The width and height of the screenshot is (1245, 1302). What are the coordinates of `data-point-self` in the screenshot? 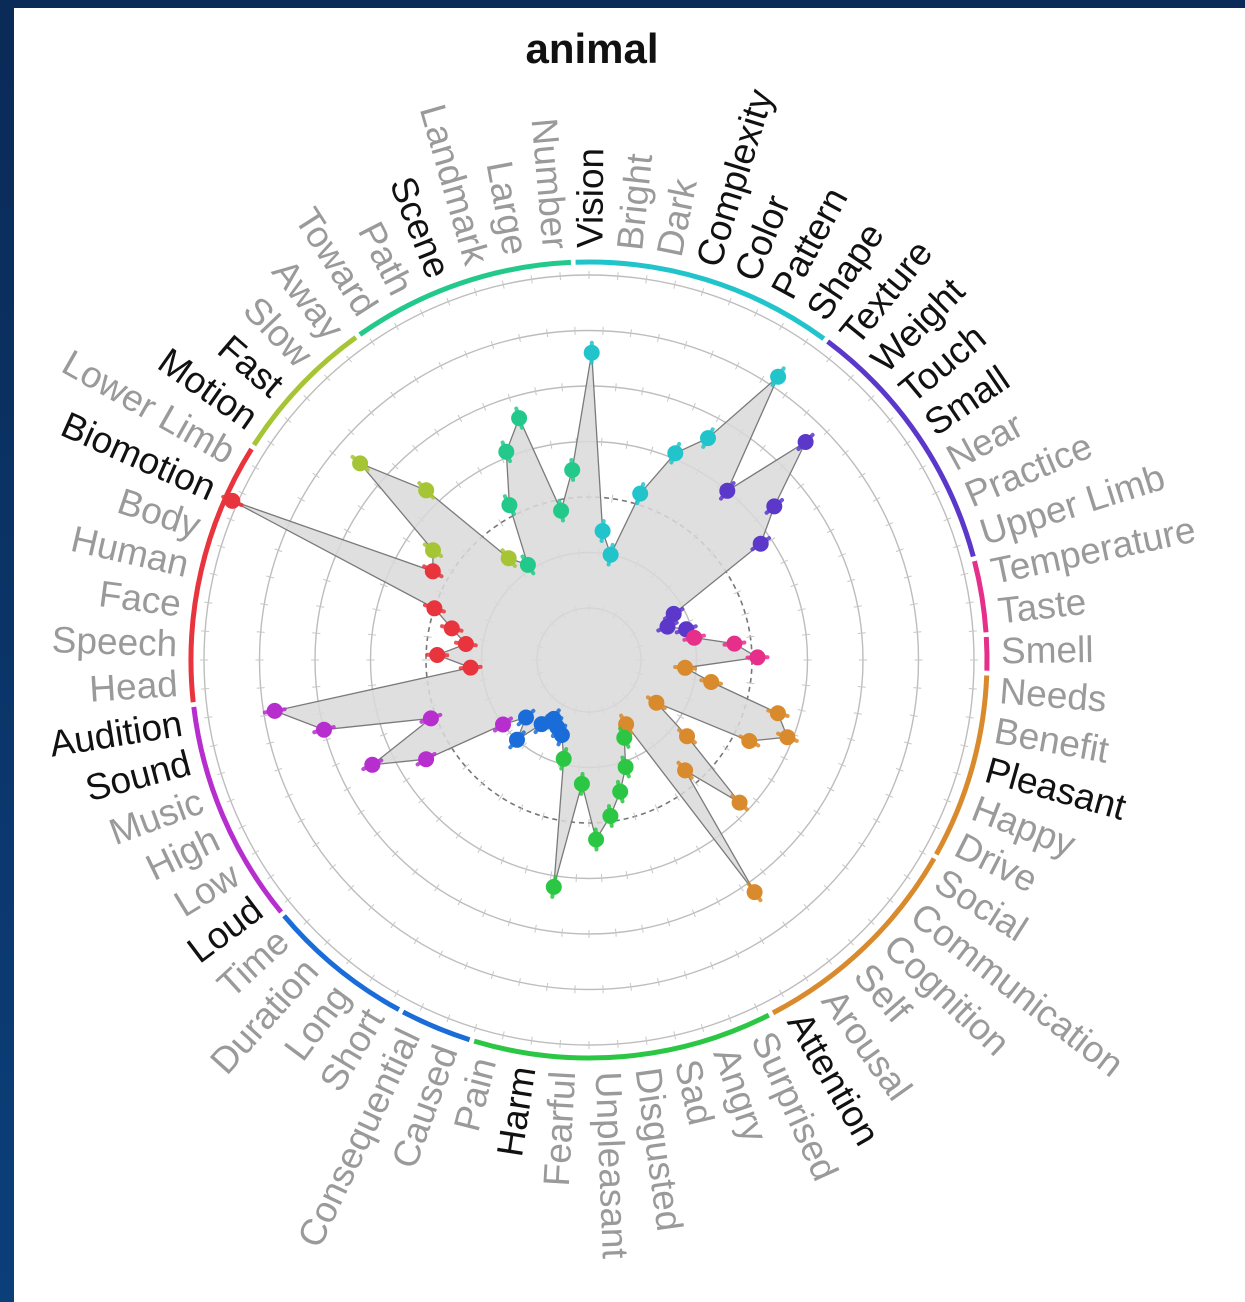 It's located at (685, 770).